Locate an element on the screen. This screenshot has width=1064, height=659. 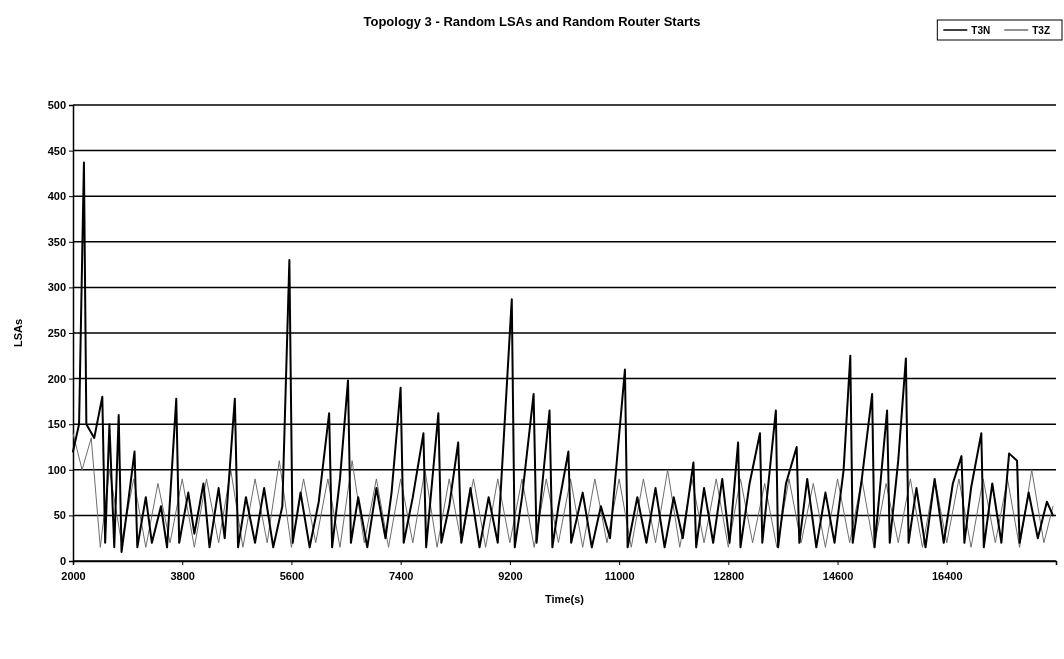
x-tick-label: 3800 is located at coordinates (182, 576).